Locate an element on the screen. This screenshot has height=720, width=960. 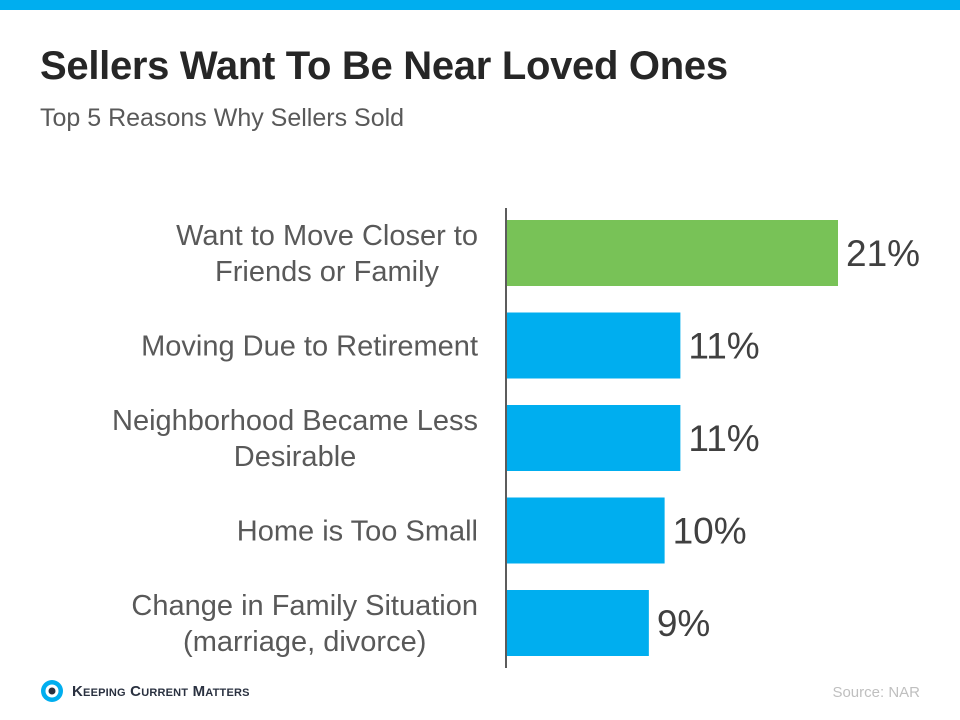
category-label-line: Want to Move Closer to is located at coordinates (327, 236).